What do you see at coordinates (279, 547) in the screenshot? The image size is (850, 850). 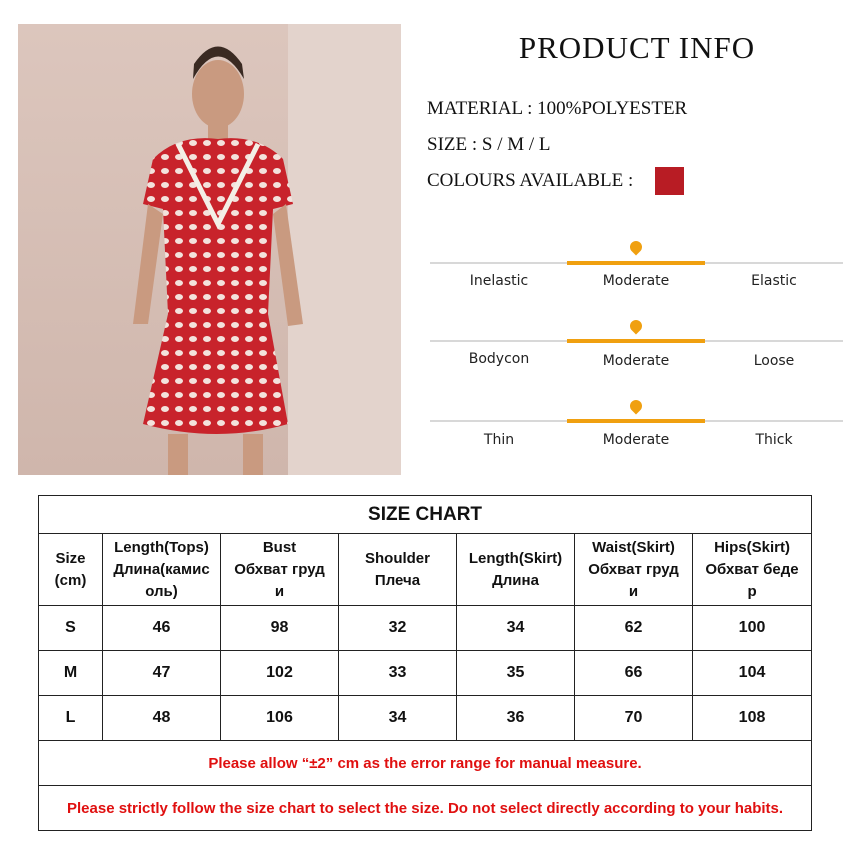 I see `column-header-line: Bust` at bounding box center [279, 547].